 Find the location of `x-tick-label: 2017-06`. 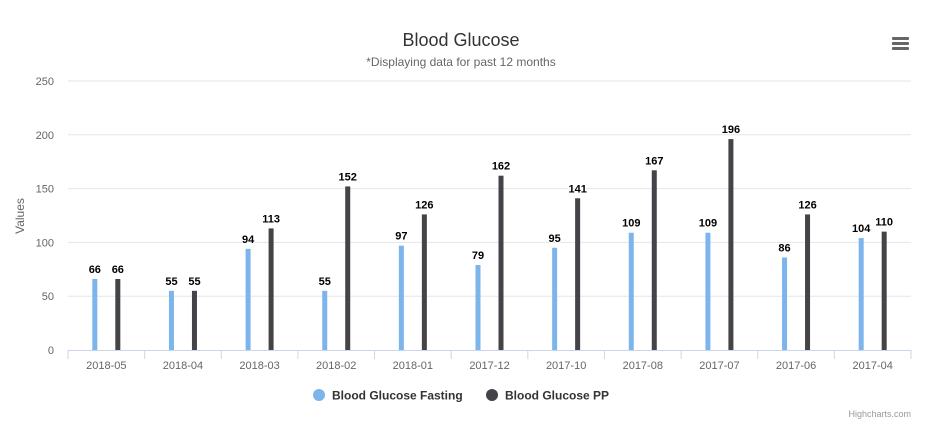

x-tick-label: 2017-06 is located at coordinates (796, 366).